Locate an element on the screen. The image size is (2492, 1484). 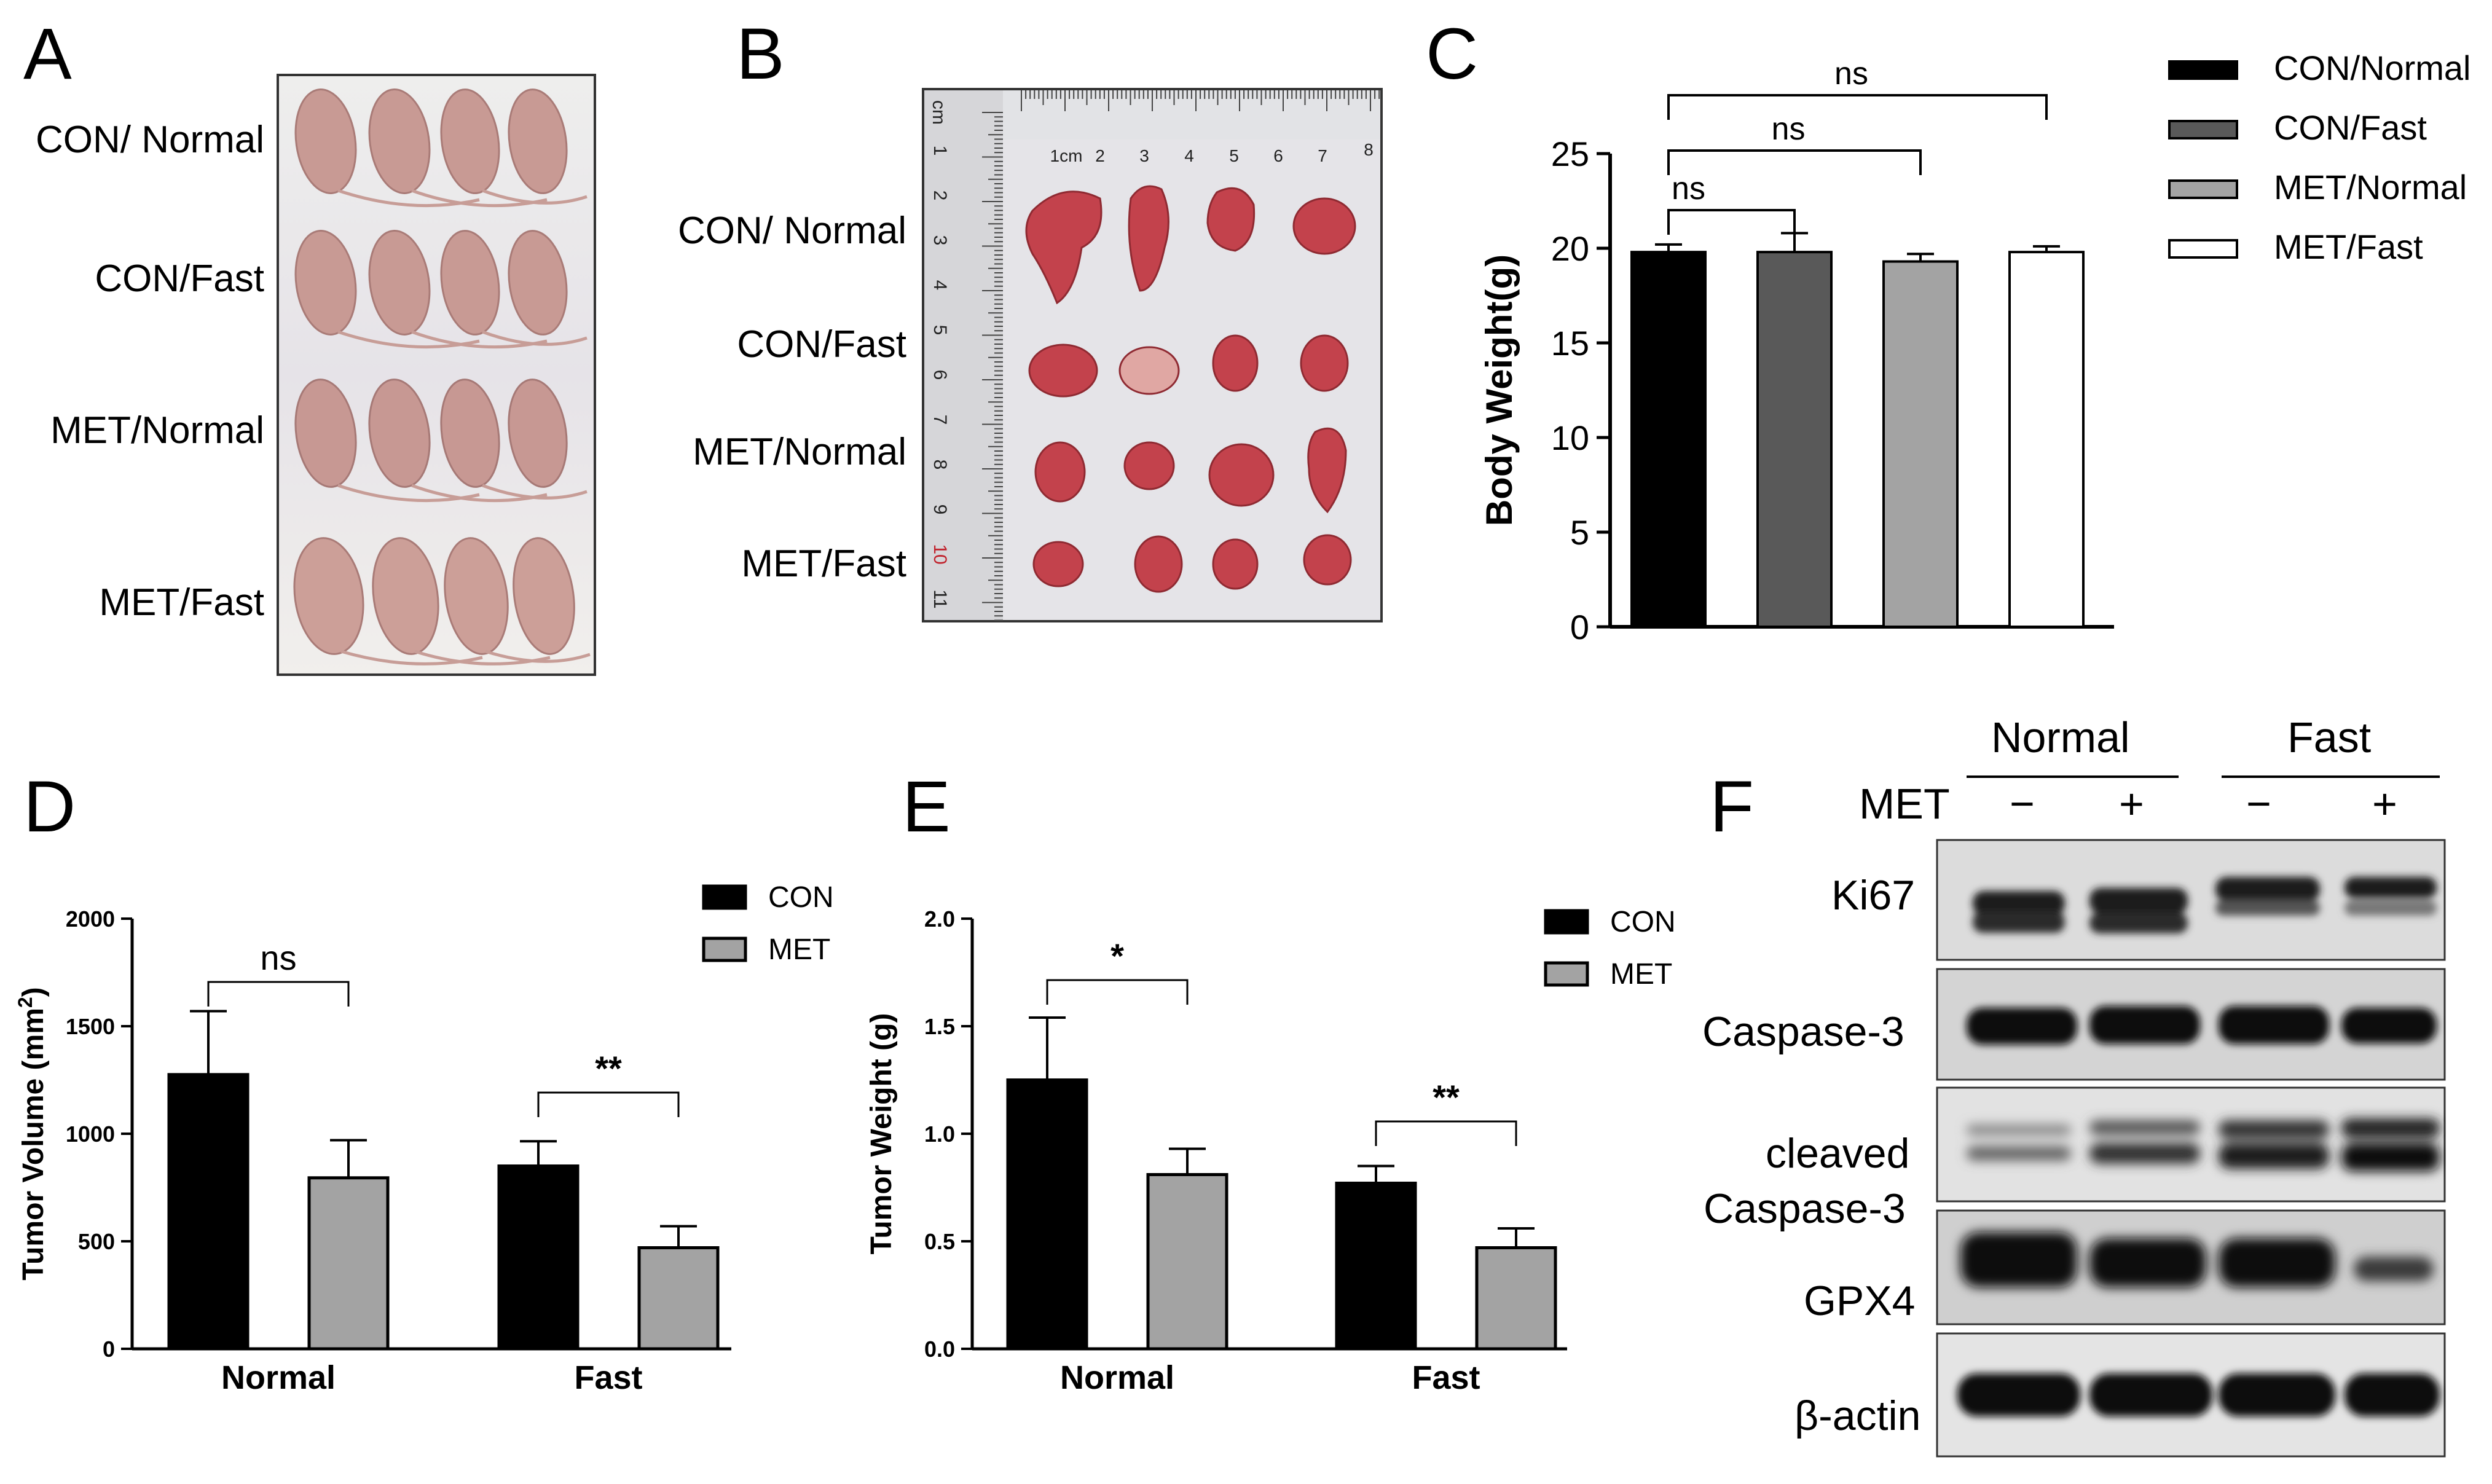
panel-b-row-label-4: MET/Fast is located at coordinates (823, 564).